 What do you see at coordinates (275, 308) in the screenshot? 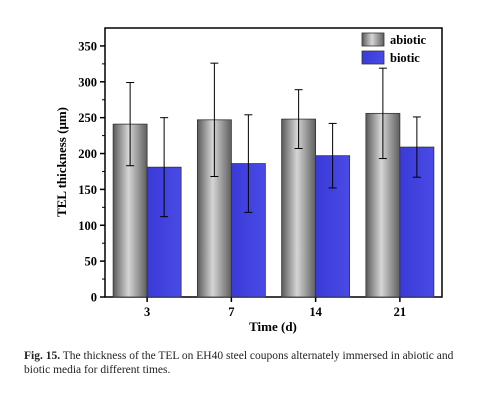
I see `x-axis: 3 7 14 21` at bounding box center [275, 308].